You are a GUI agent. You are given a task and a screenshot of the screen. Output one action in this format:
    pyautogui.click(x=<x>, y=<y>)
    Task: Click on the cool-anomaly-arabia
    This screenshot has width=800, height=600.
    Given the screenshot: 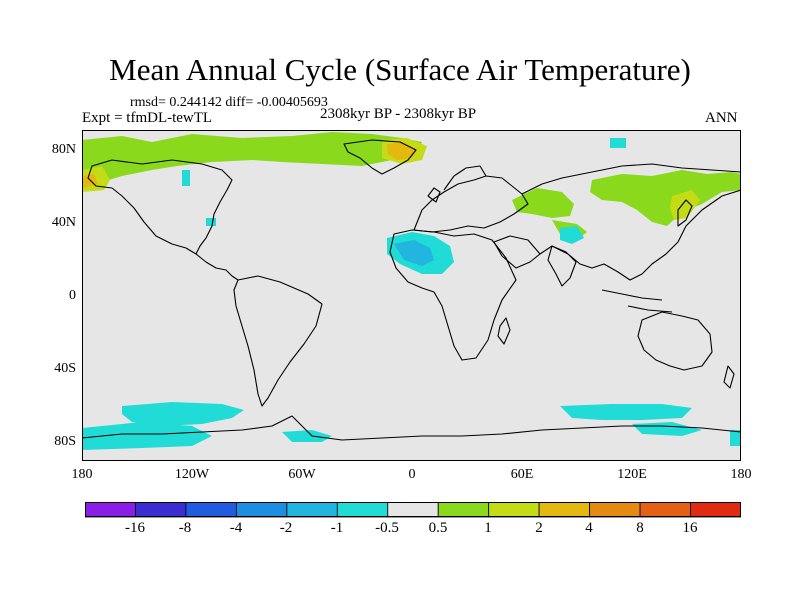 What is the action you would take?
    pyautogui.click(x=572, y=235)
    